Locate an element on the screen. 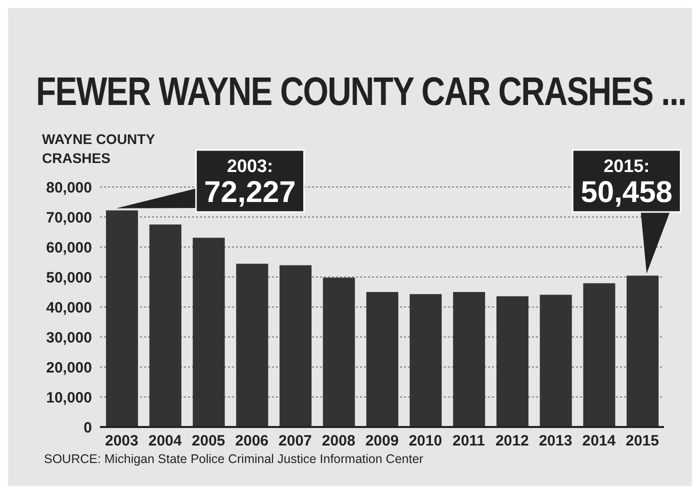  x-tick-label: 2013 is located at coordinates (555, 441).